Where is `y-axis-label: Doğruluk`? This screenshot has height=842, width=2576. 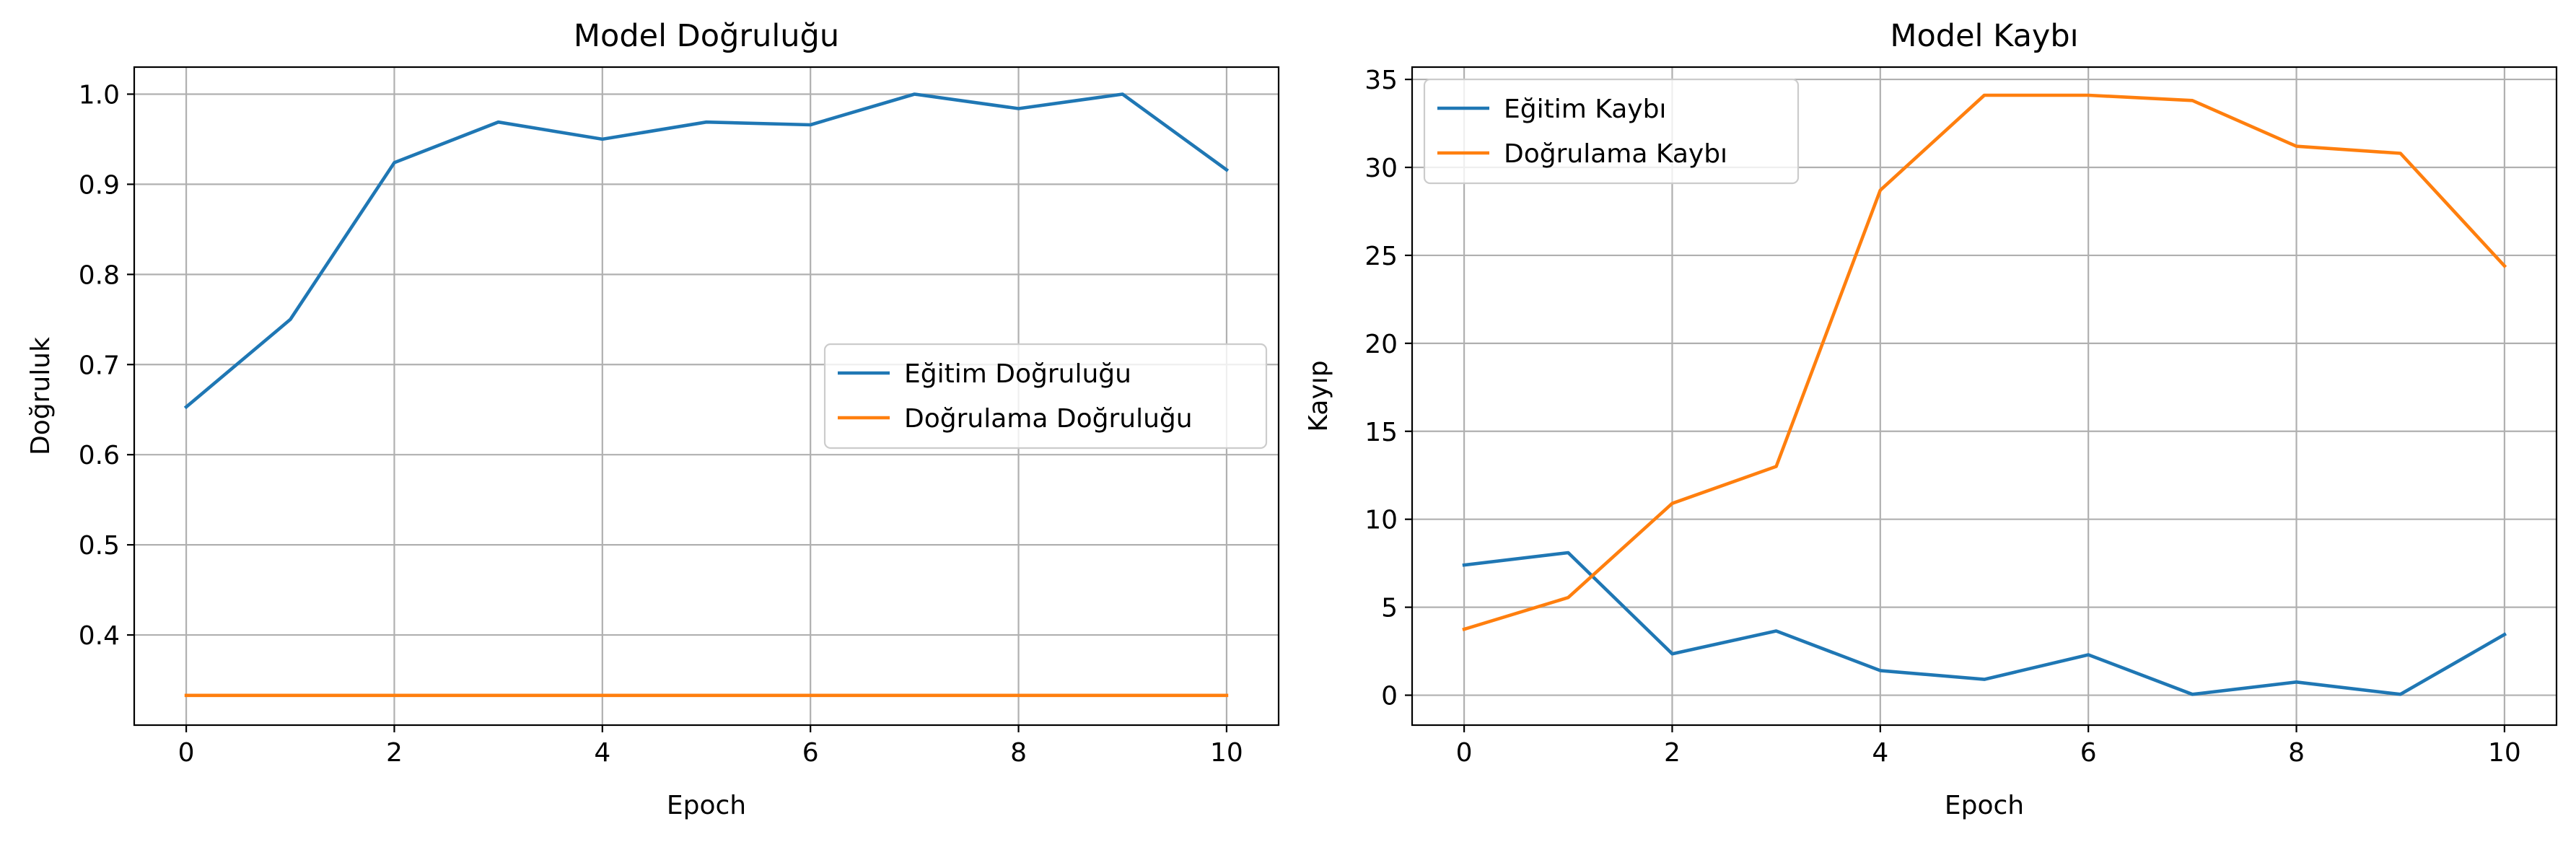 y-axis-label: Doğruluk is located at coordinates (41, 396).